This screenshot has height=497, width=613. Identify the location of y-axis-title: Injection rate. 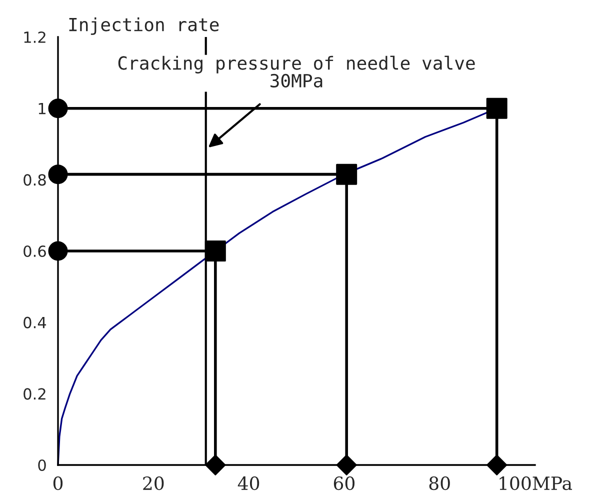
(144, 26).